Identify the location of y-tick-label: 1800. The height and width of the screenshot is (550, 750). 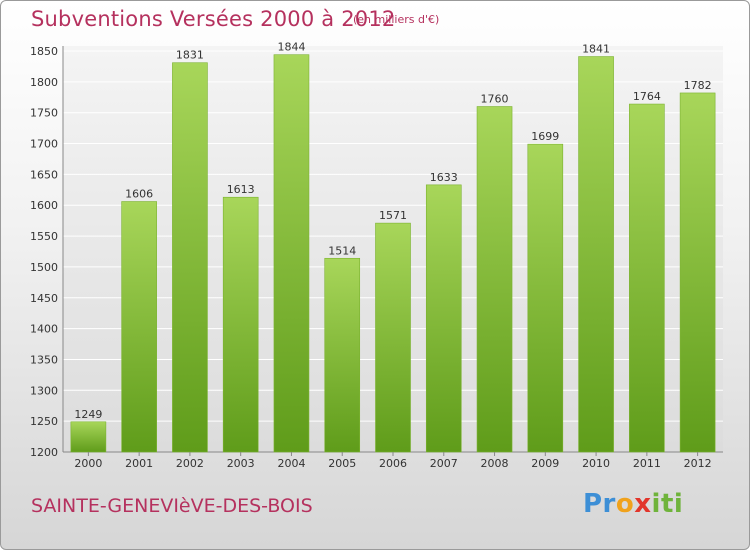
(44, 82).